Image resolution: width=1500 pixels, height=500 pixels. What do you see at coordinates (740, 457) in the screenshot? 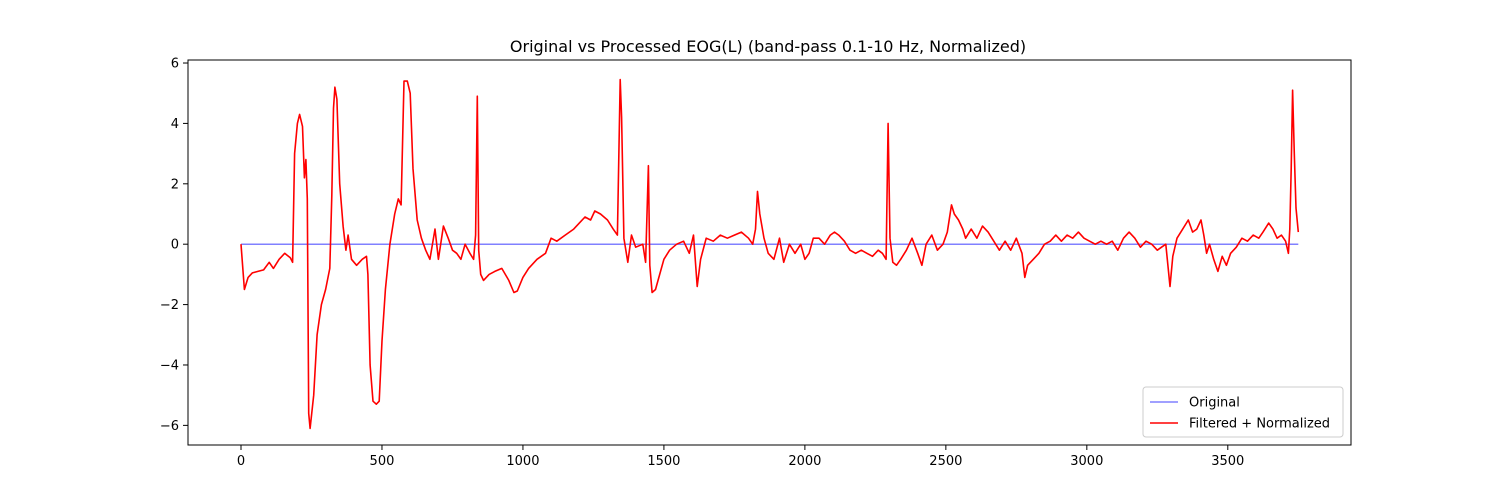
I see `x-axis: 0 500 1000 1500 2000 2500 3000 3500` at bounding box center [740, 457].